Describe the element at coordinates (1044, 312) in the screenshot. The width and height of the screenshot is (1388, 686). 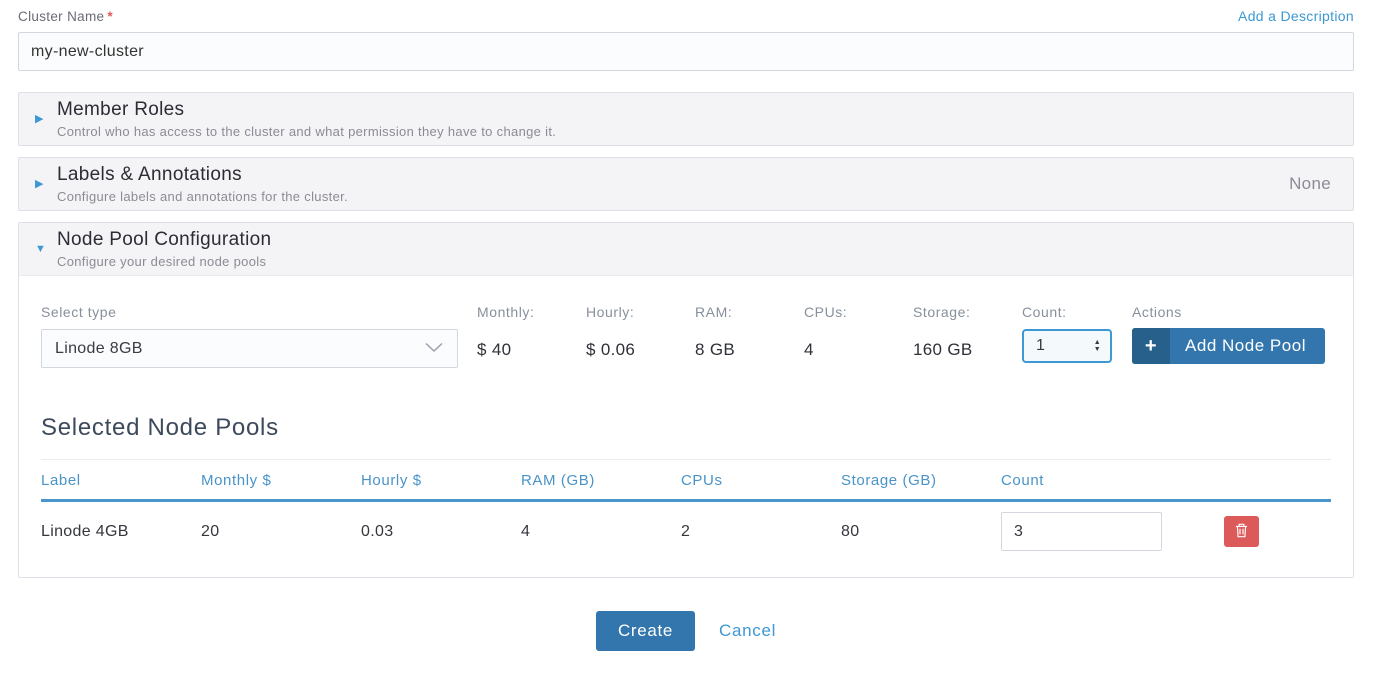
I see `count-label: Count:` at that location.